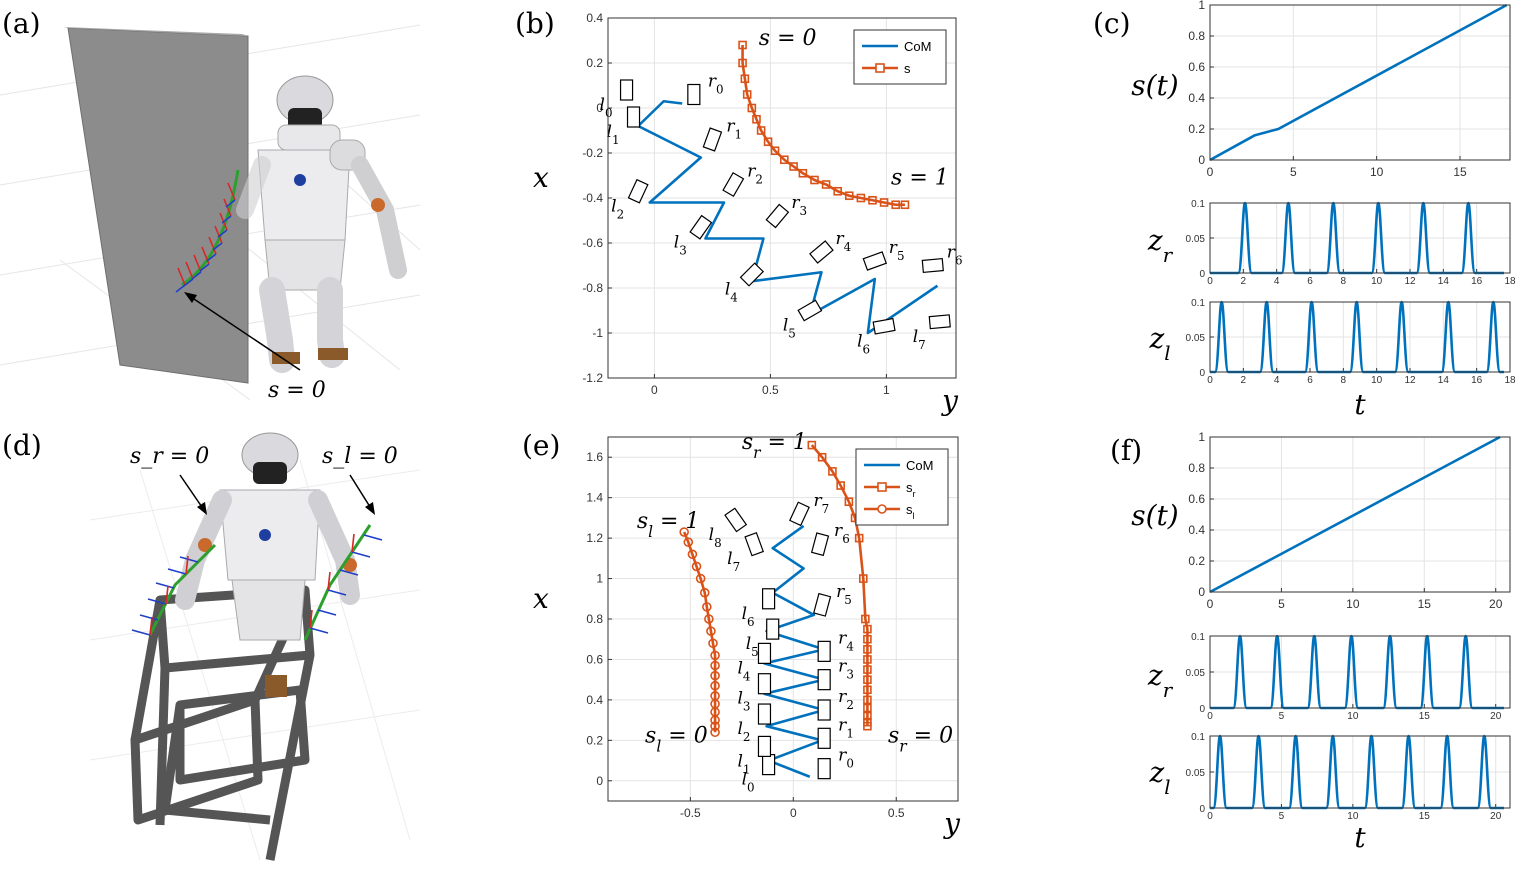  What do you see at coordinates (210, 213) in the screenshot?
I see `scene-a: s = 0` at bounding box center [210, 213].